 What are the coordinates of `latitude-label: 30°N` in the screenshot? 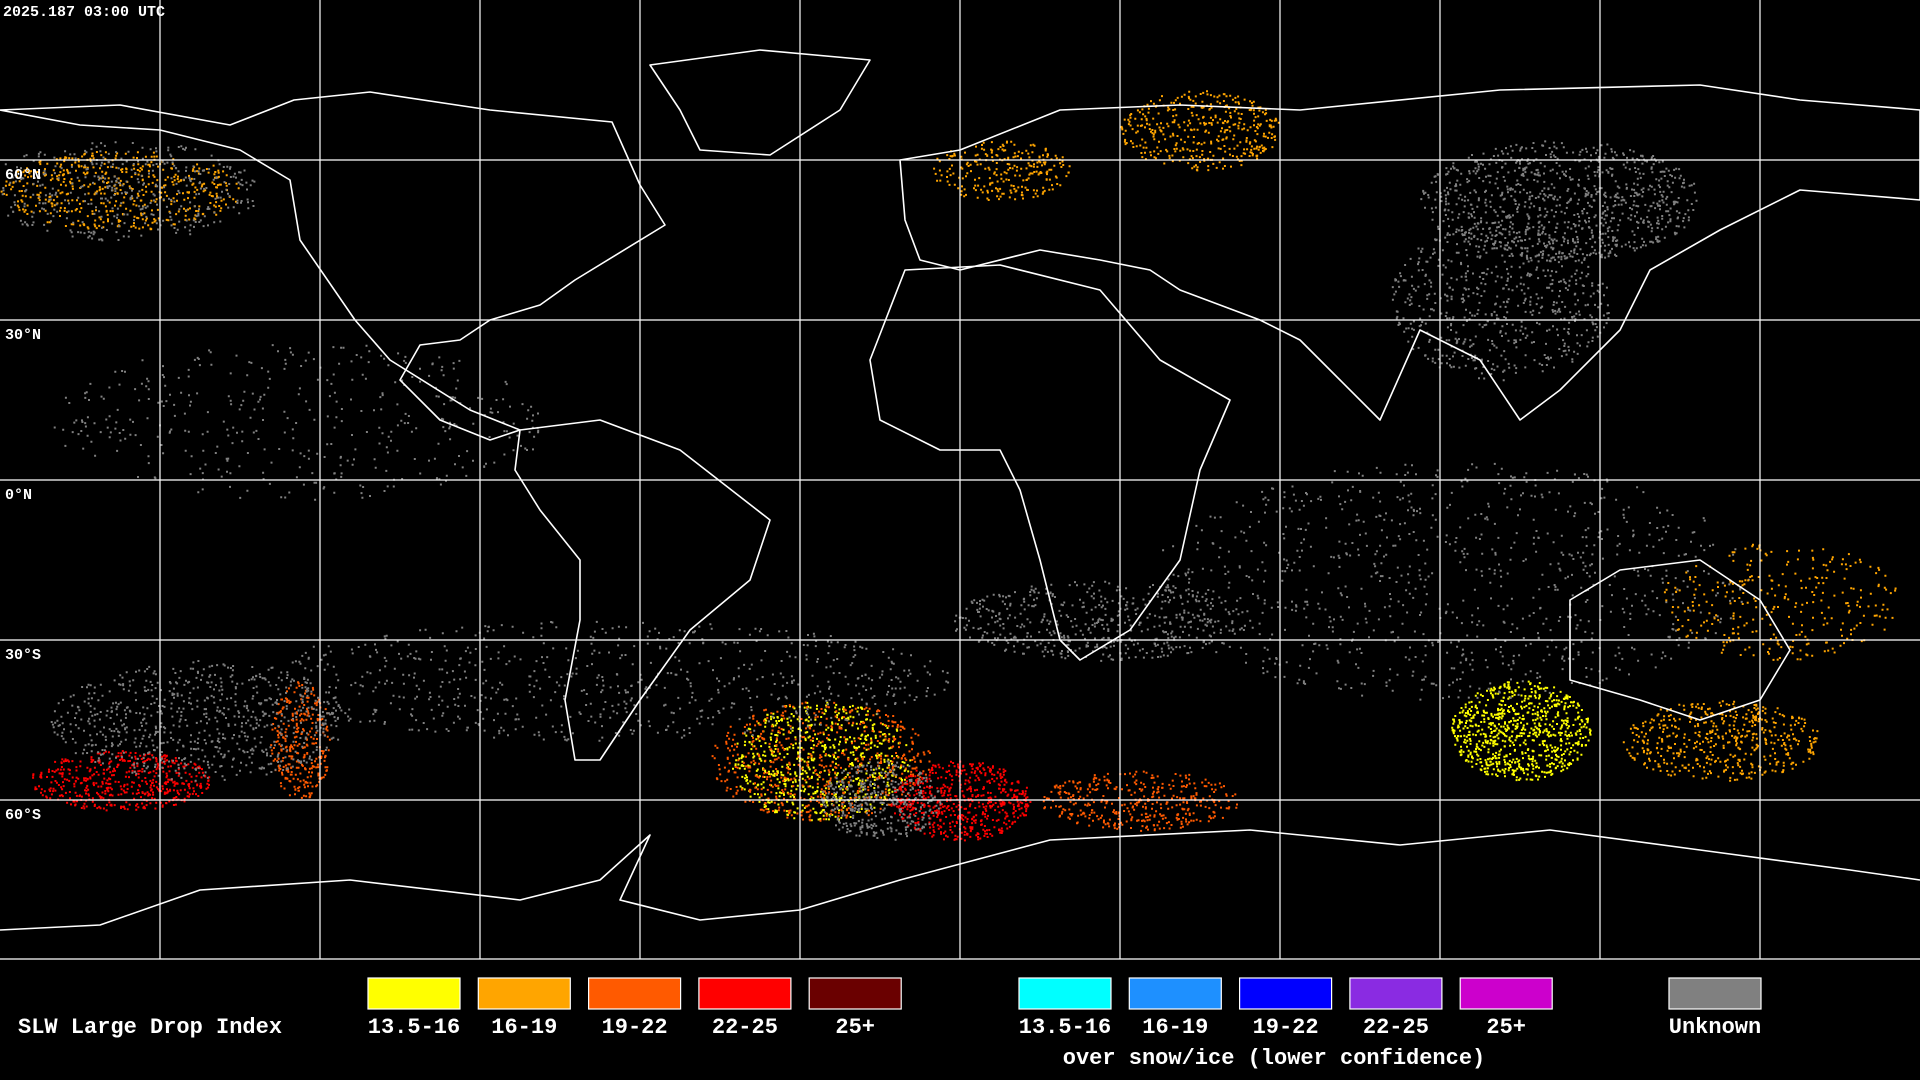 It's located at (23, 335).